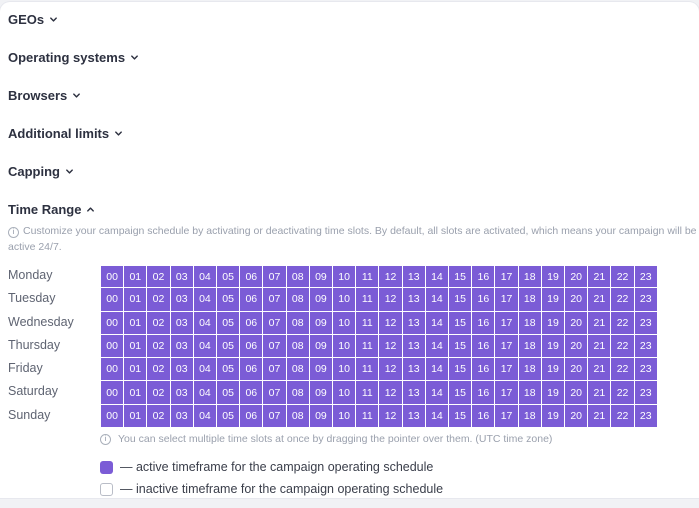 The width and height of the screenshot is (699, 508). I want to click on time-slot-sunday-17: 17, so click(507, 416).